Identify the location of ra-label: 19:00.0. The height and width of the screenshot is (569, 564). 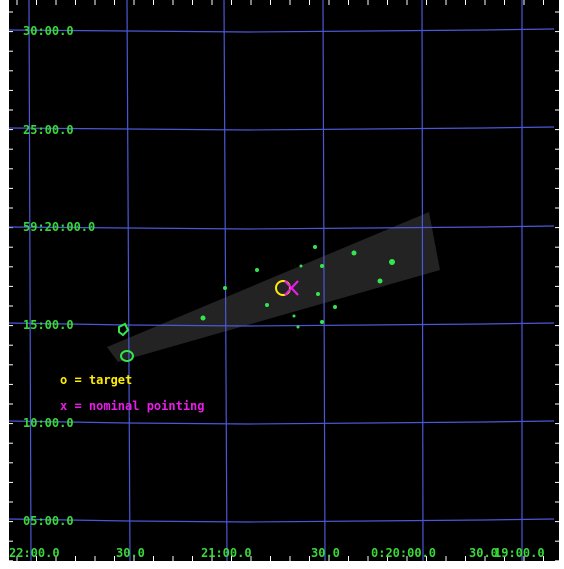
(519, 553).